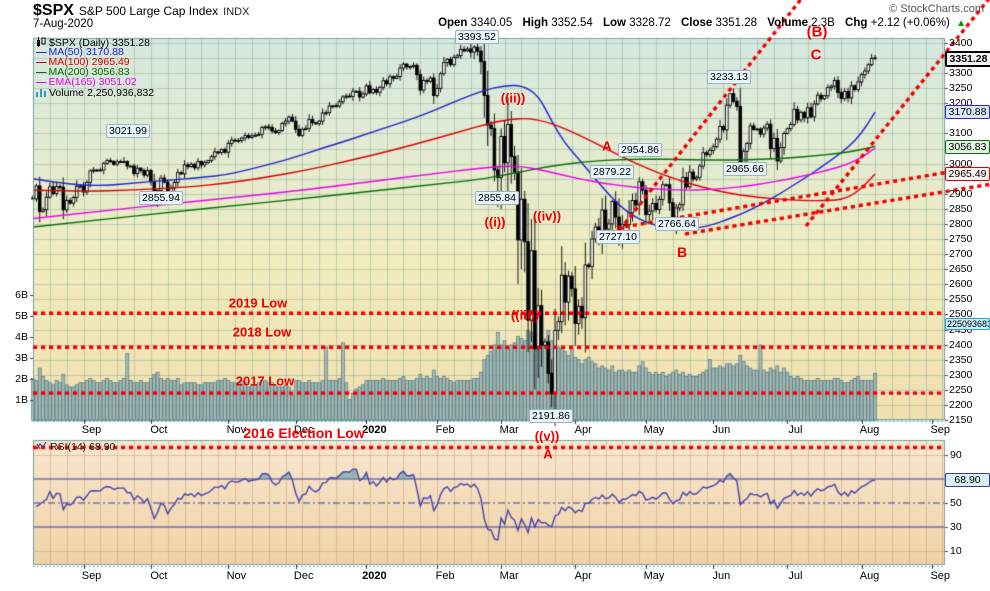  What do you see at coordinates (161, 198) in the screenshot?
I see `price-callout-label: 2855.94` at bounding box center [161, 198].